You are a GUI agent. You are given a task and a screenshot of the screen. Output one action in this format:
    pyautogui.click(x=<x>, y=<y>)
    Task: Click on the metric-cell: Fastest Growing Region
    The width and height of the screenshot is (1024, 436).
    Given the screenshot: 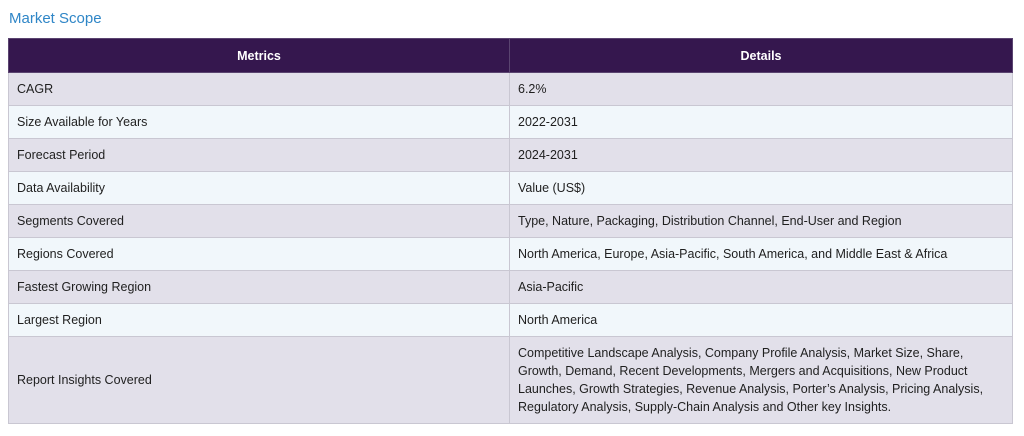 What is the action you would take?
    pyautogui.click(x=259, y=287)
    